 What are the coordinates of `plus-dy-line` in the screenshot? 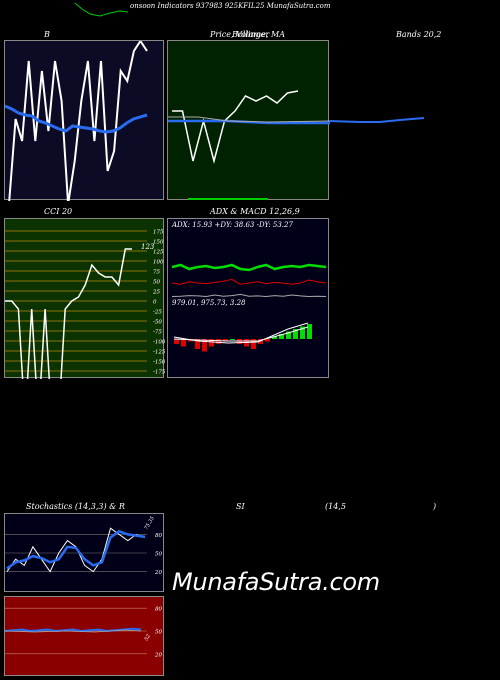 It's located at (249, 281).